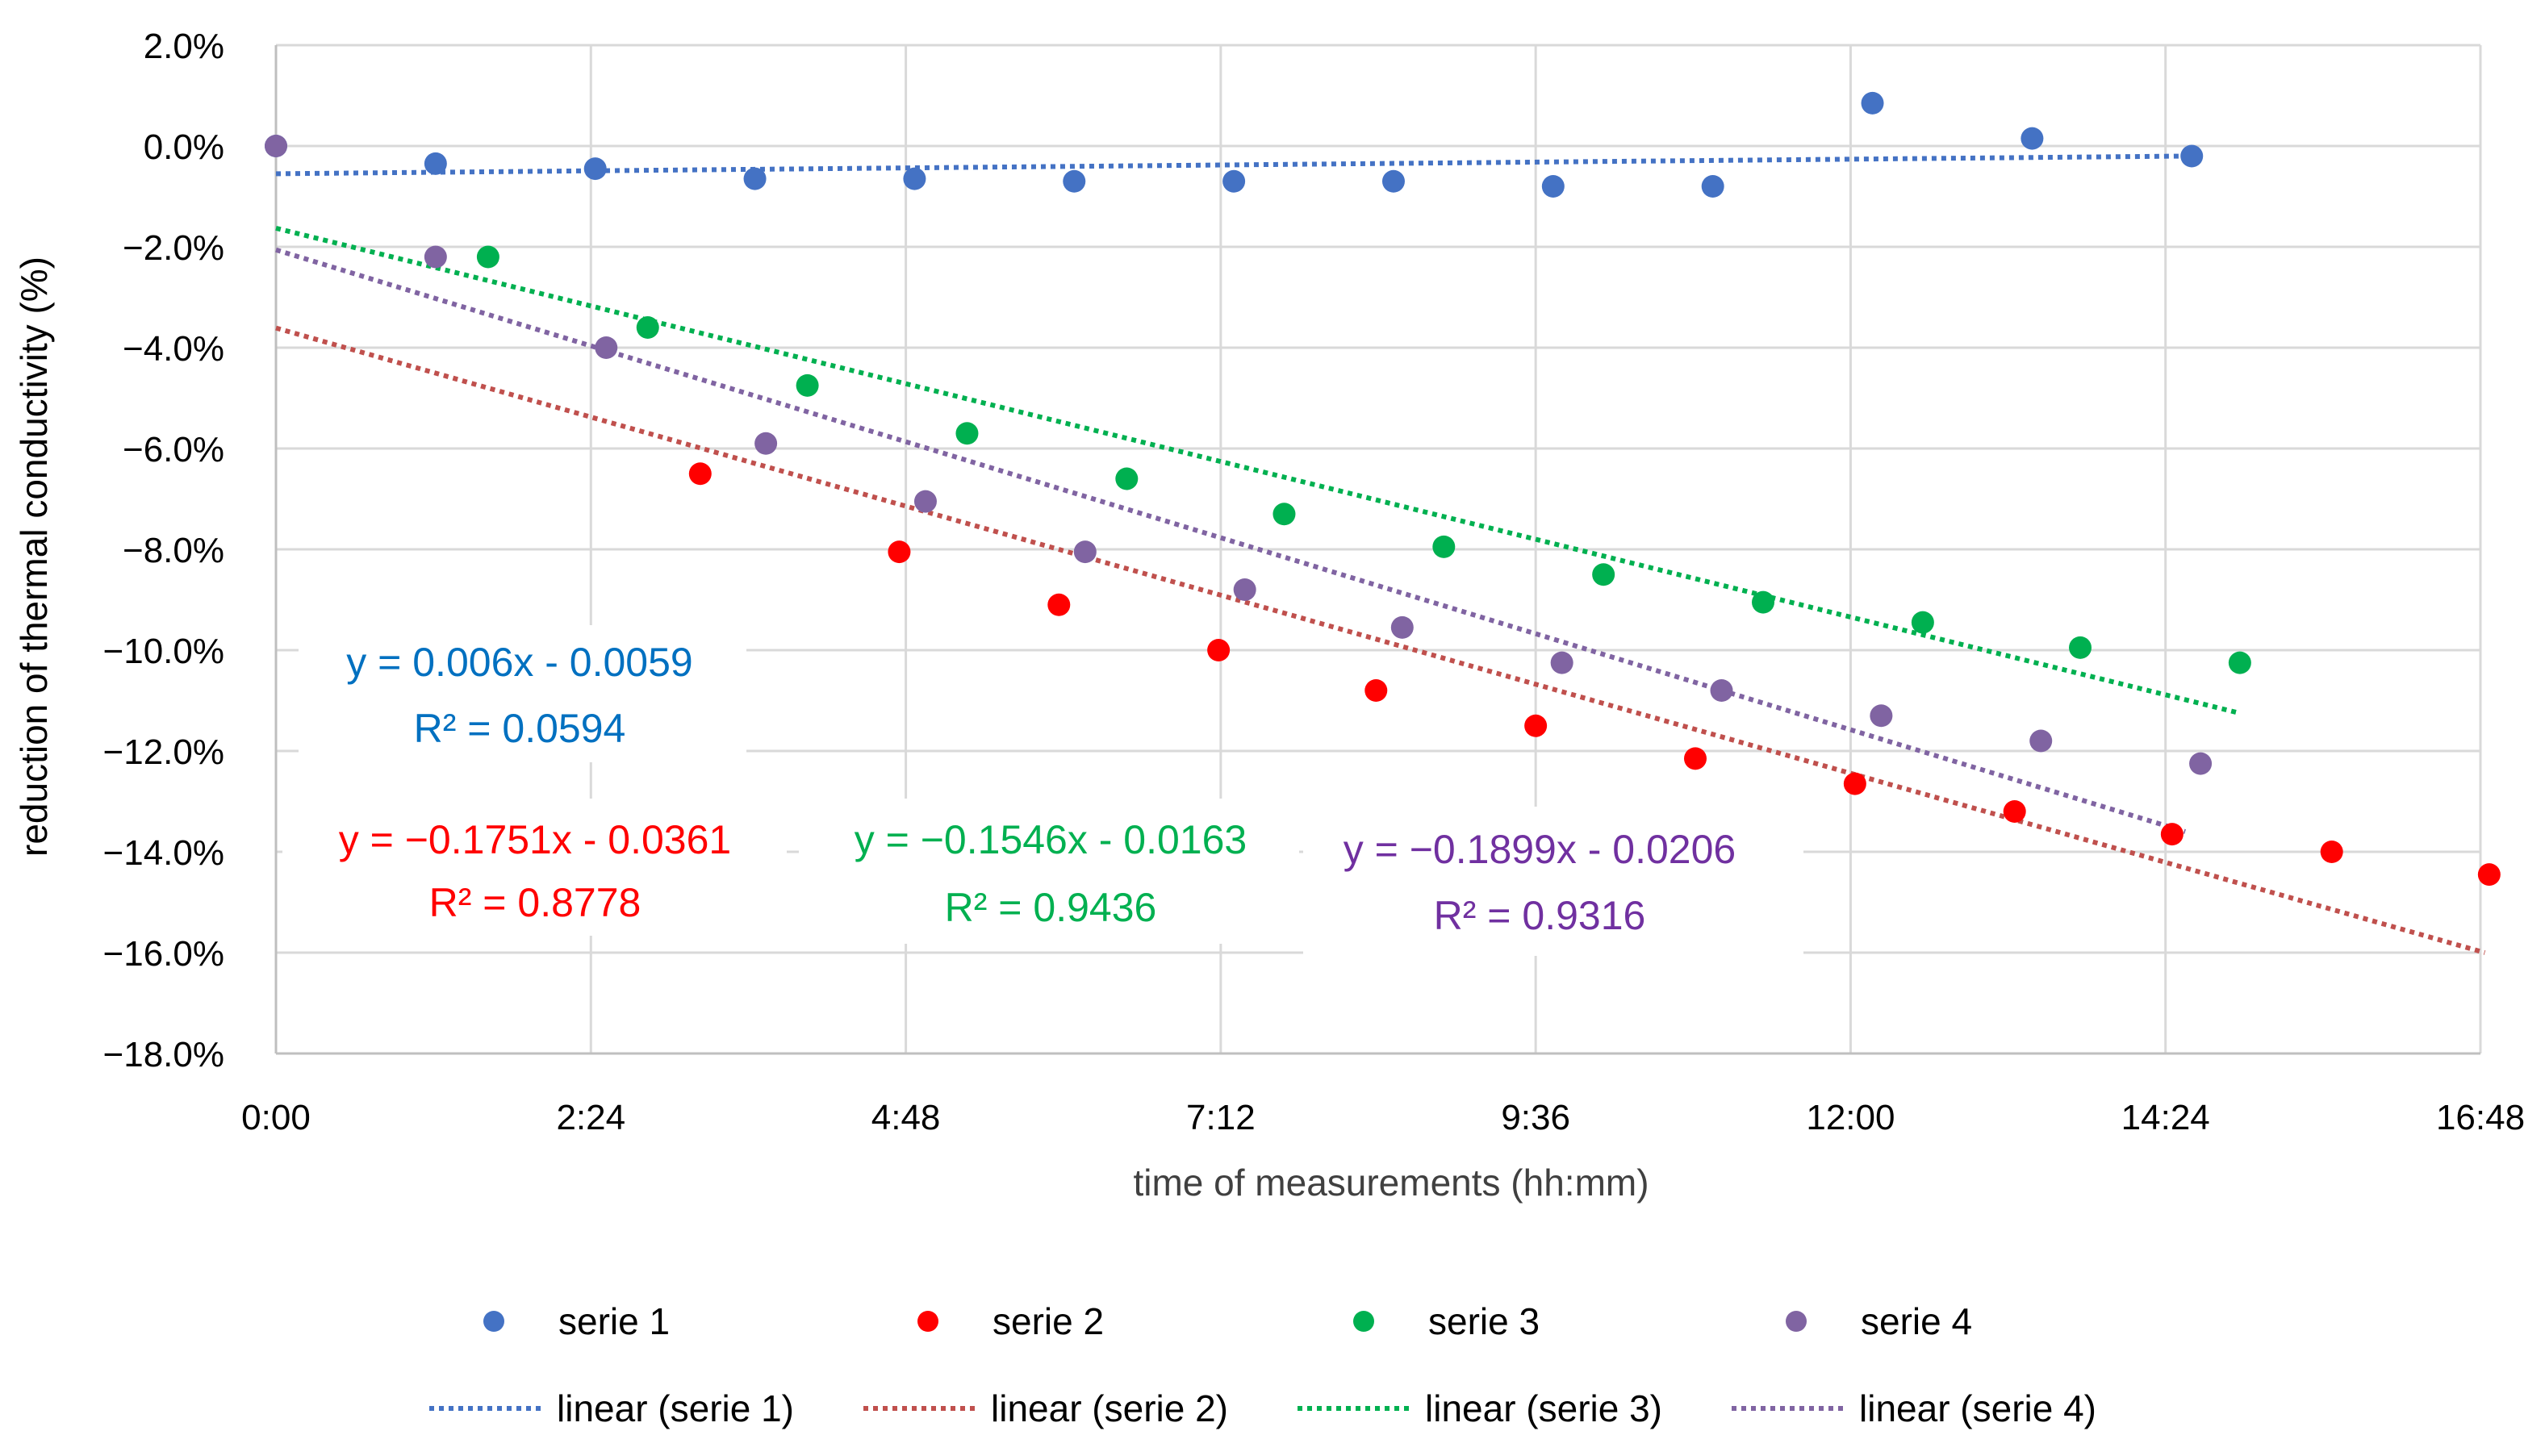  I want to click on trendline-equation: y = 0.006x - 0.0059, so click(519, 663).